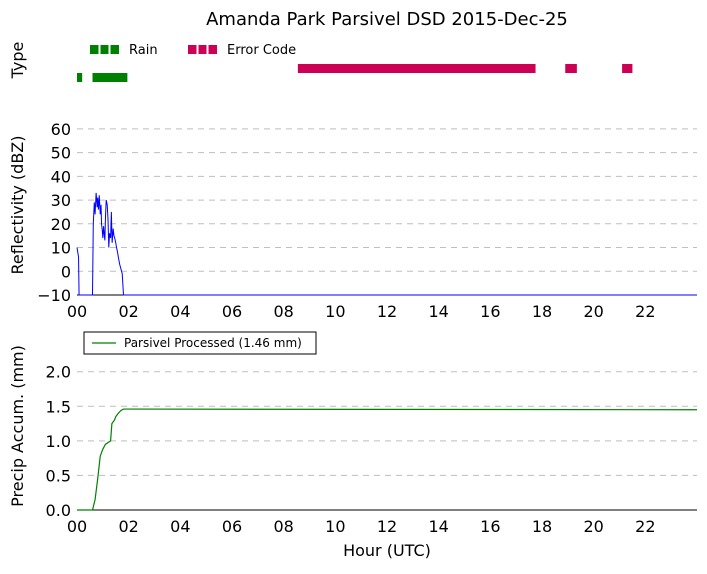  What do you see at coordinates (490, 526) in the screenshot?
I see `precip-x-tick-label: 16` at bounding box center [490, 526].